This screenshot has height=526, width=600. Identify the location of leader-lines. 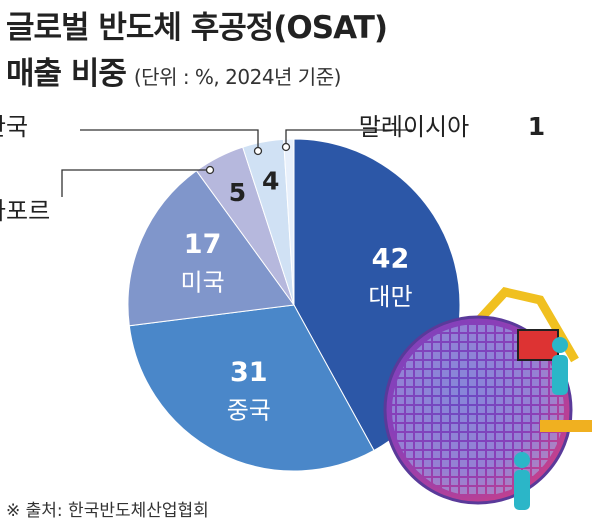
(236, 163).